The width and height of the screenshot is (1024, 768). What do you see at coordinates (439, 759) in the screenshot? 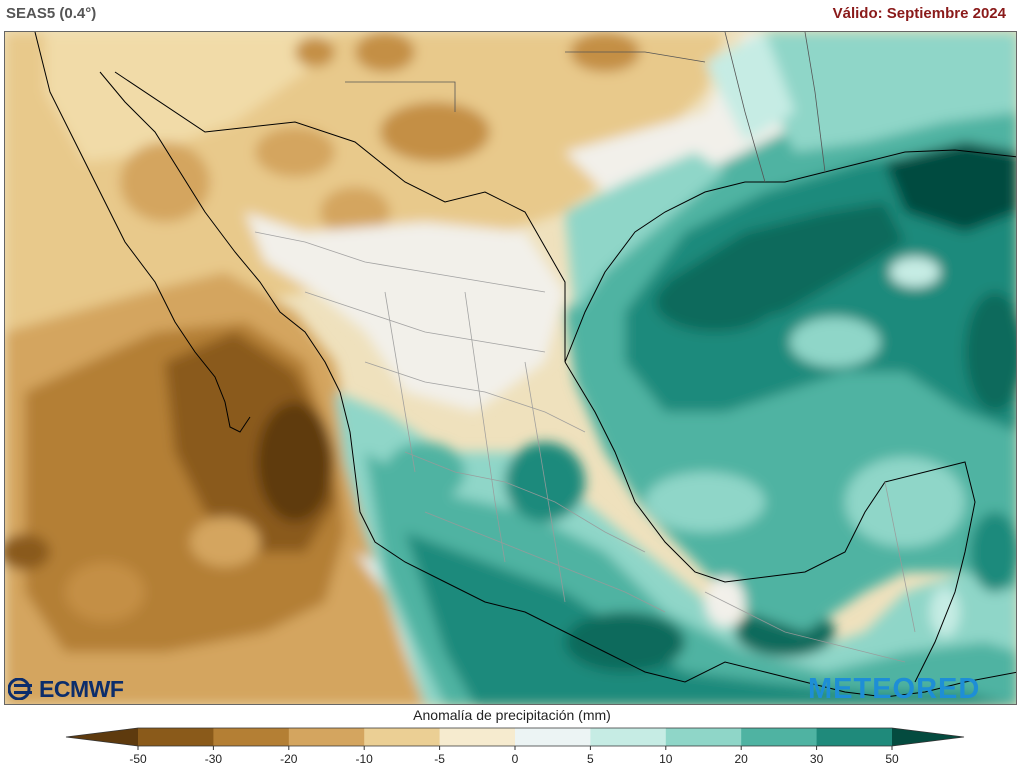
I see `colorbar-tick-label: -5` at bounding box center [439, 759].